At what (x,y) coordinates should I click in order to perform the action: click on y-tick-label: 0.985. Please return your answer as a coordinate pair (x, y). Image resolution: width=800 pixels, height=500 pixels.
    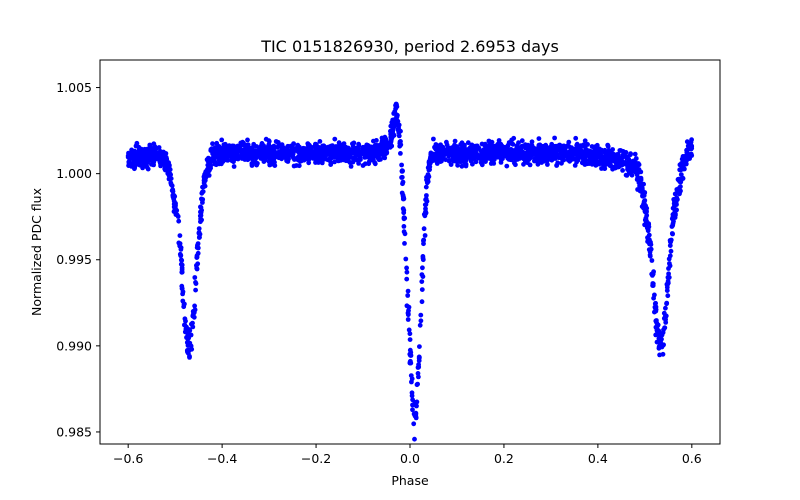
    Looking at the image, I should click on (74, 431).